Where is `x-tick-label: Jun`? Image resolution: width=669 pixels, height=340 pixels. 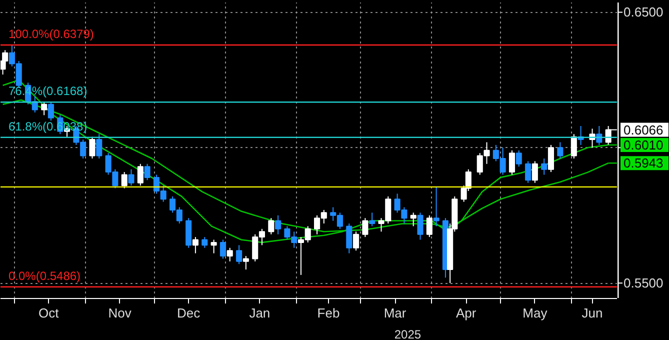 x-tick-label: Jun is located at coordinates (592, 313).